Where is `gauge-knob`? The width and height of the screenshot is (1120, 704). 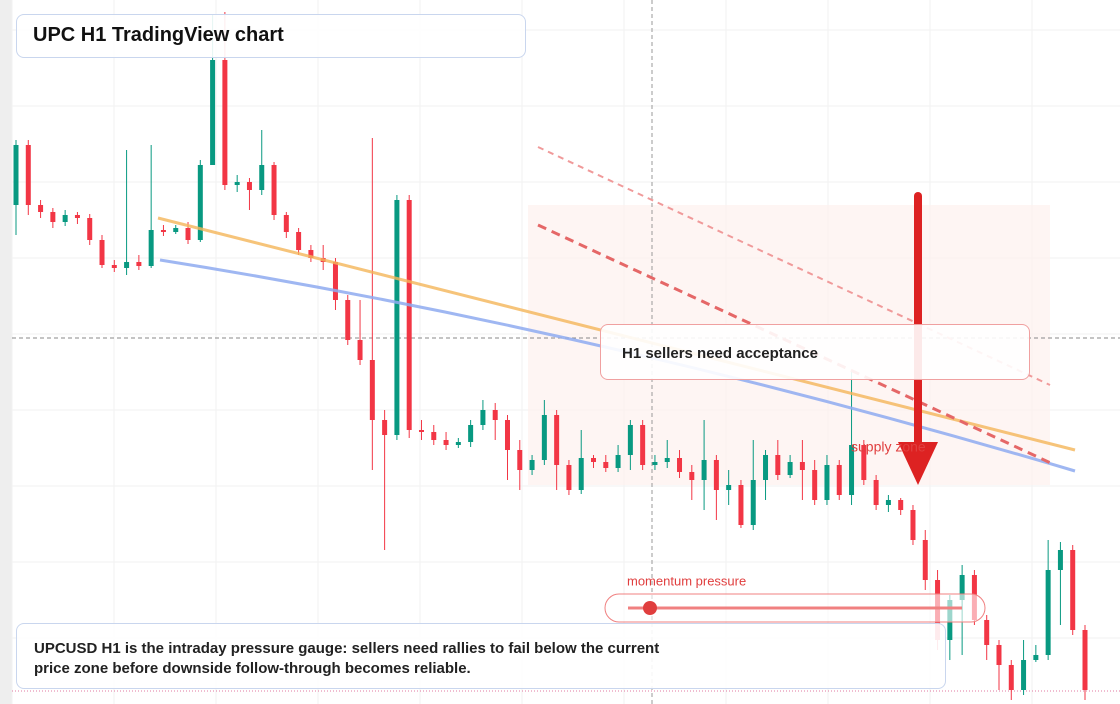 gauge-knob is located at coordinates (650, 608).